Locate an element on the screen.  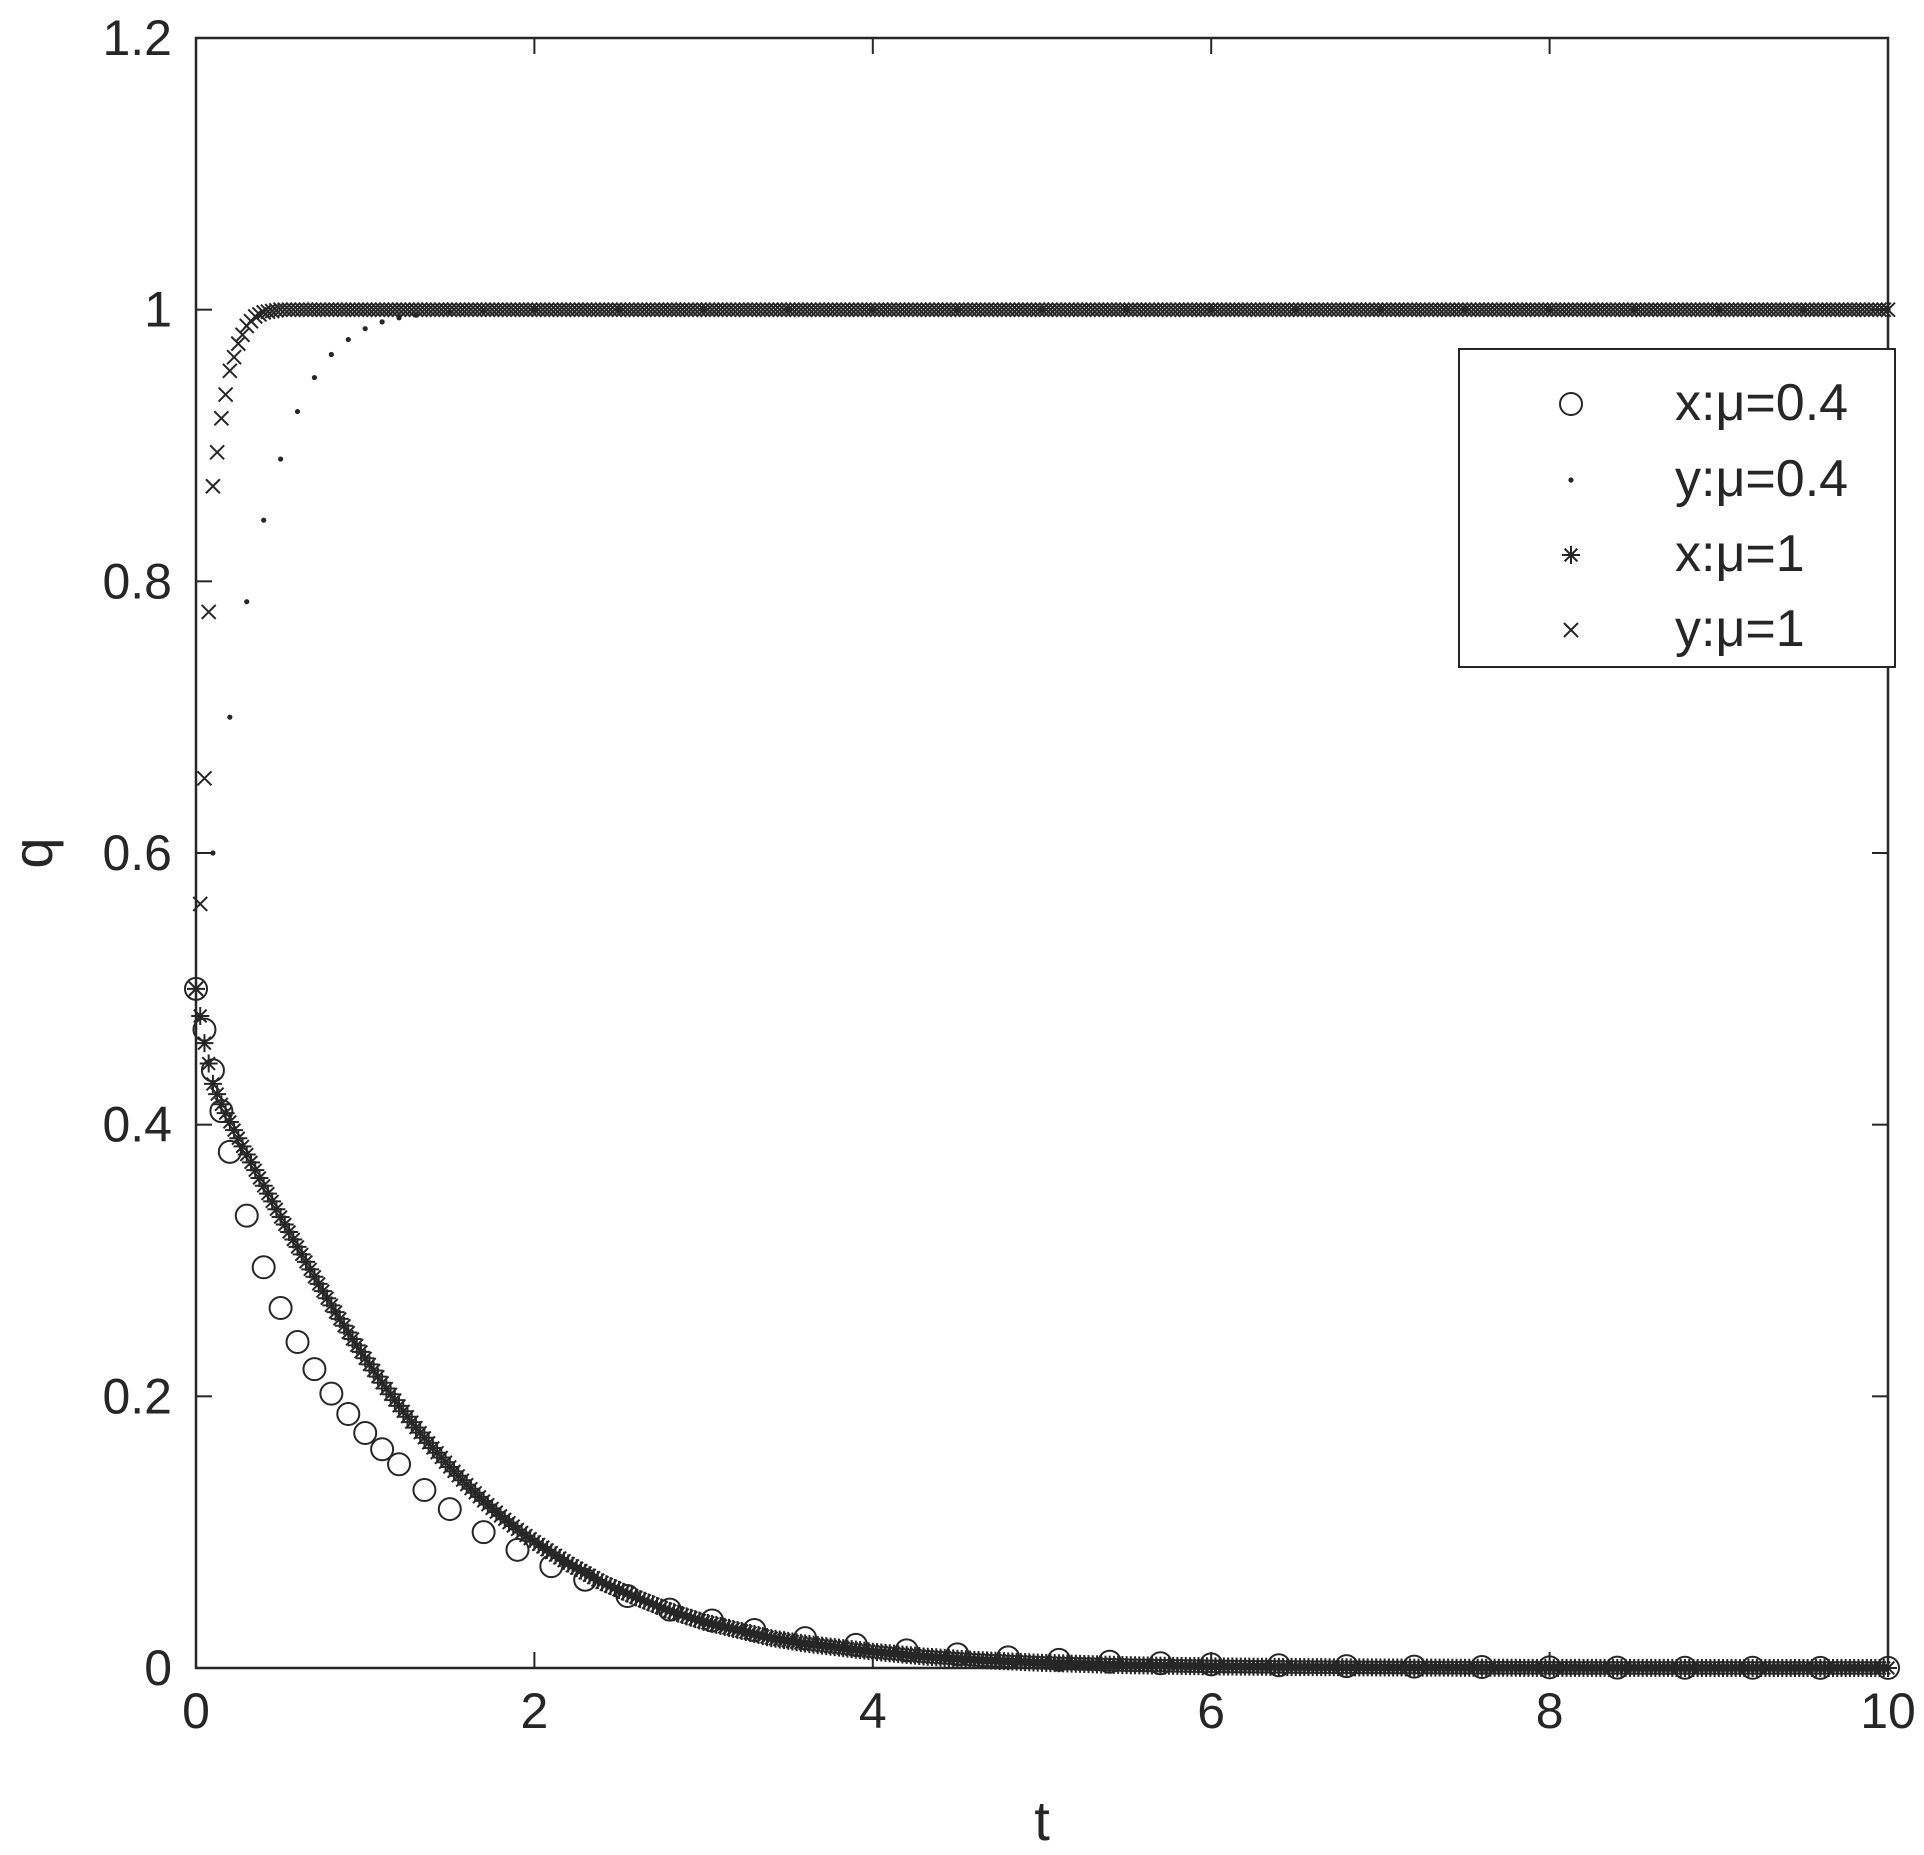
legend-box is located at coordinates (1677, 508).